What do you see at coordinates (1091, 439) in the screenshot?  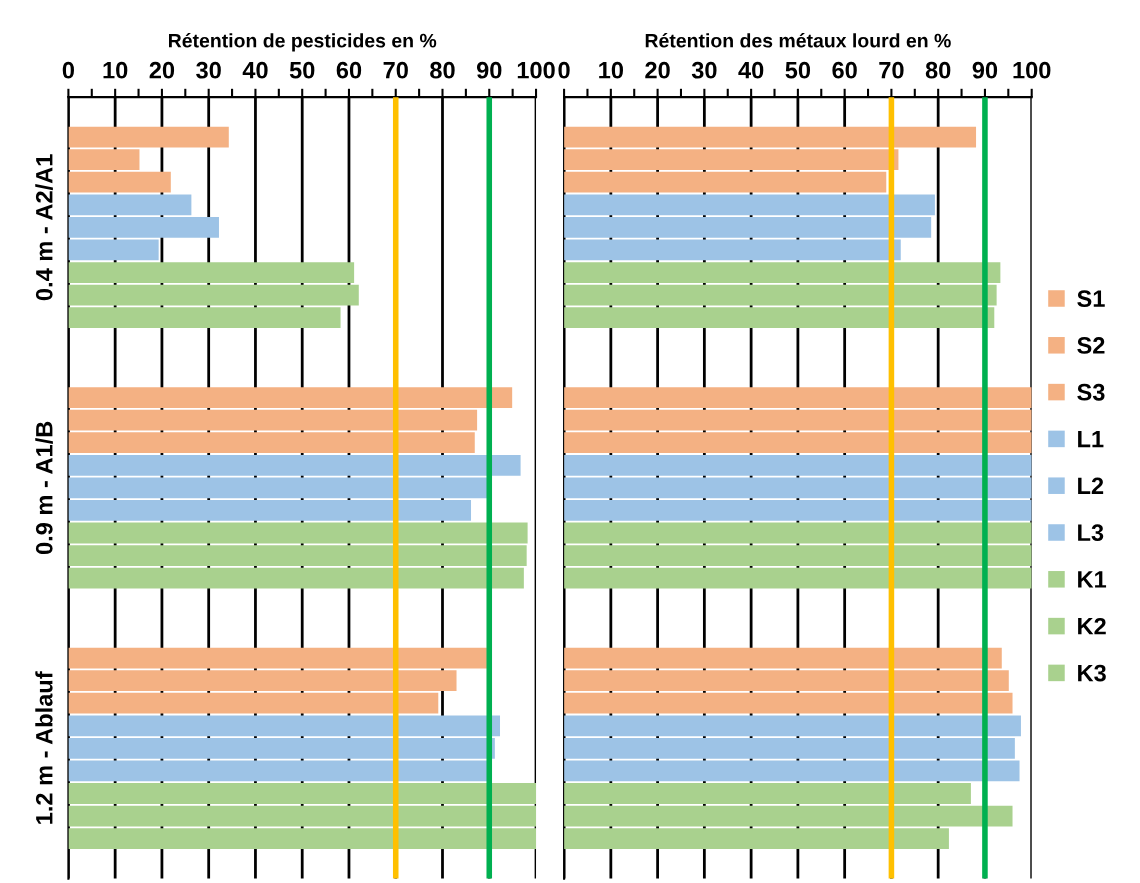 I see `legend-label: L1` at bounding box center [1091, 439].